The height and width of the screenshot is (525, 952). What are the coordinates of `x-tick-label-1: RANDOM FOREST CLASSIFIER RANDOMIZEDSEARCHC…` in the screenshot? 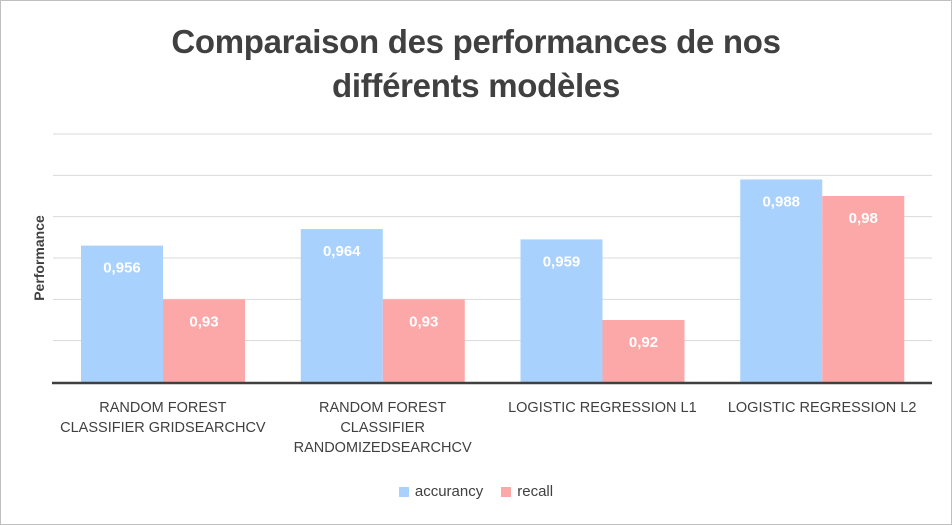 It's located at (383, 428).